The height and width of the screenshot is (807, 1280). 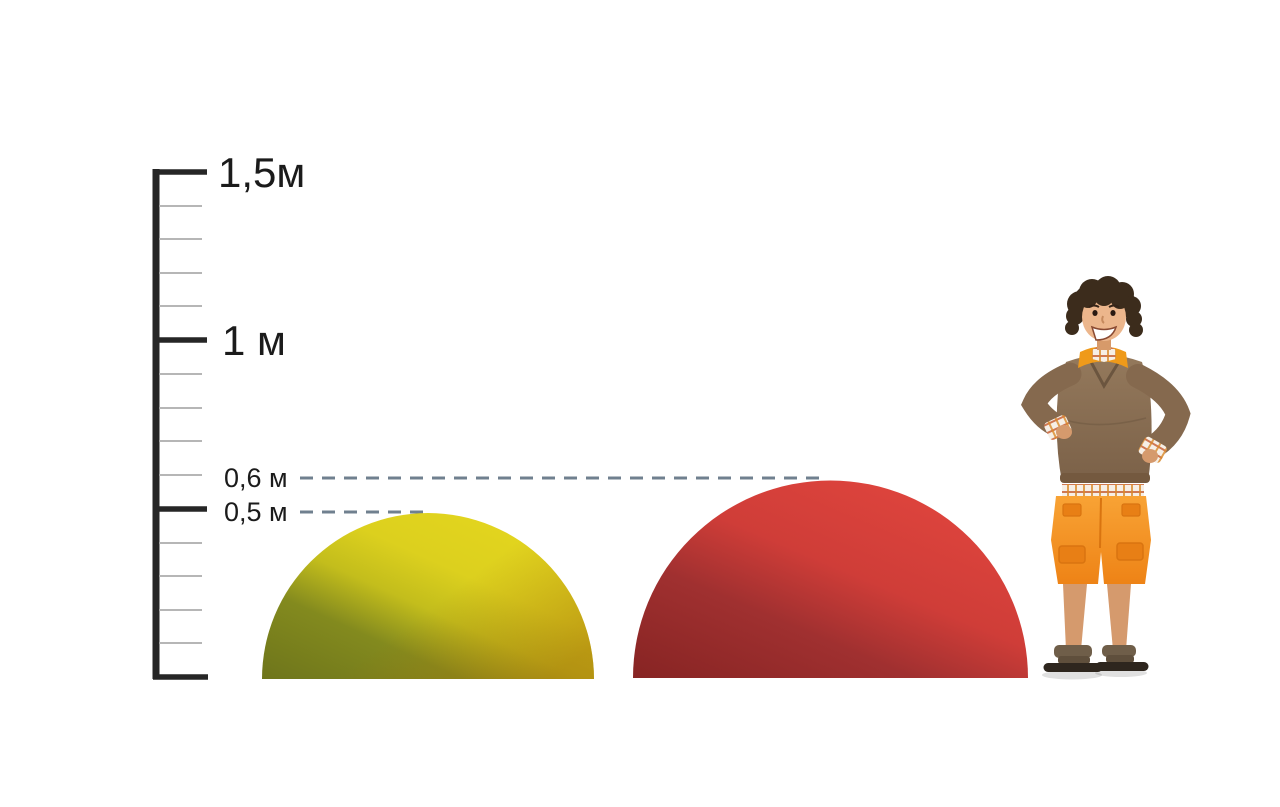 What do you see at coordinates (1158, 412) in the screenshot?
I see `child-right-arm` at bounding box center [1158, 412].